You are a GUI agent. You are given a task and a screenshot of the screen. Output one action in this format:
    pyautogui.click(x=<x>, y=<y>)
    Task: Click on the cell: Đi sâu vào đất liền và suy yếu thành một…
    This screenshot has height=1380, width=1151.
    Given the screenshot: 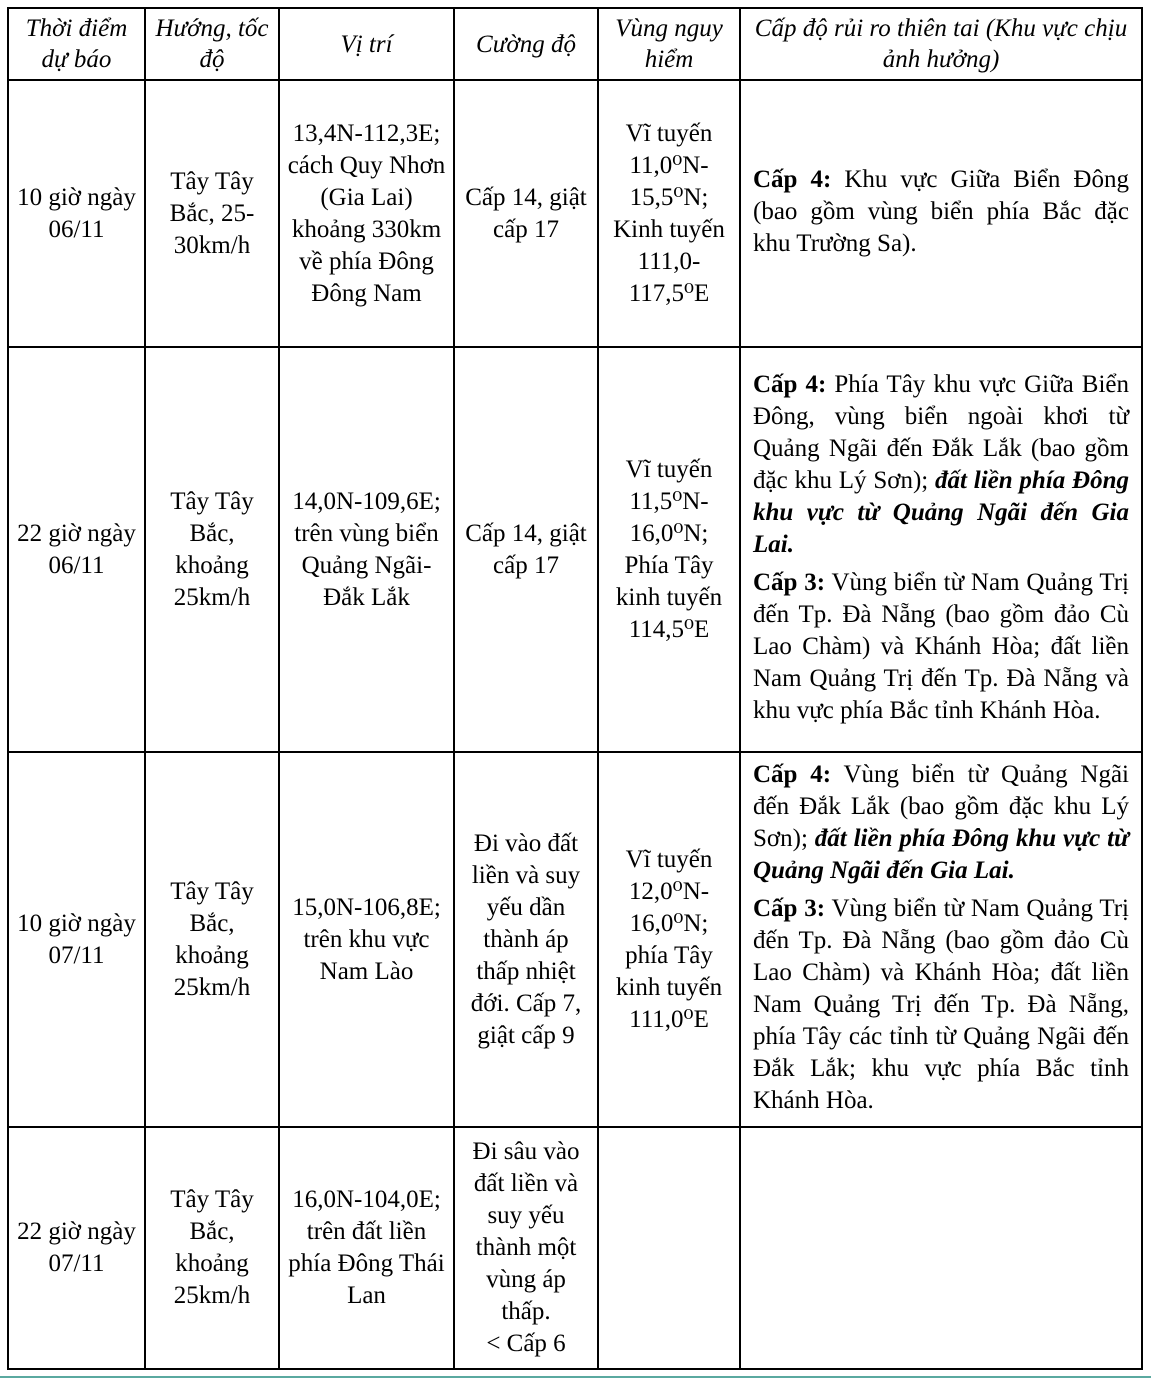 What is the action you would take?
    pyautogui.click(x=526, y=1248)
    